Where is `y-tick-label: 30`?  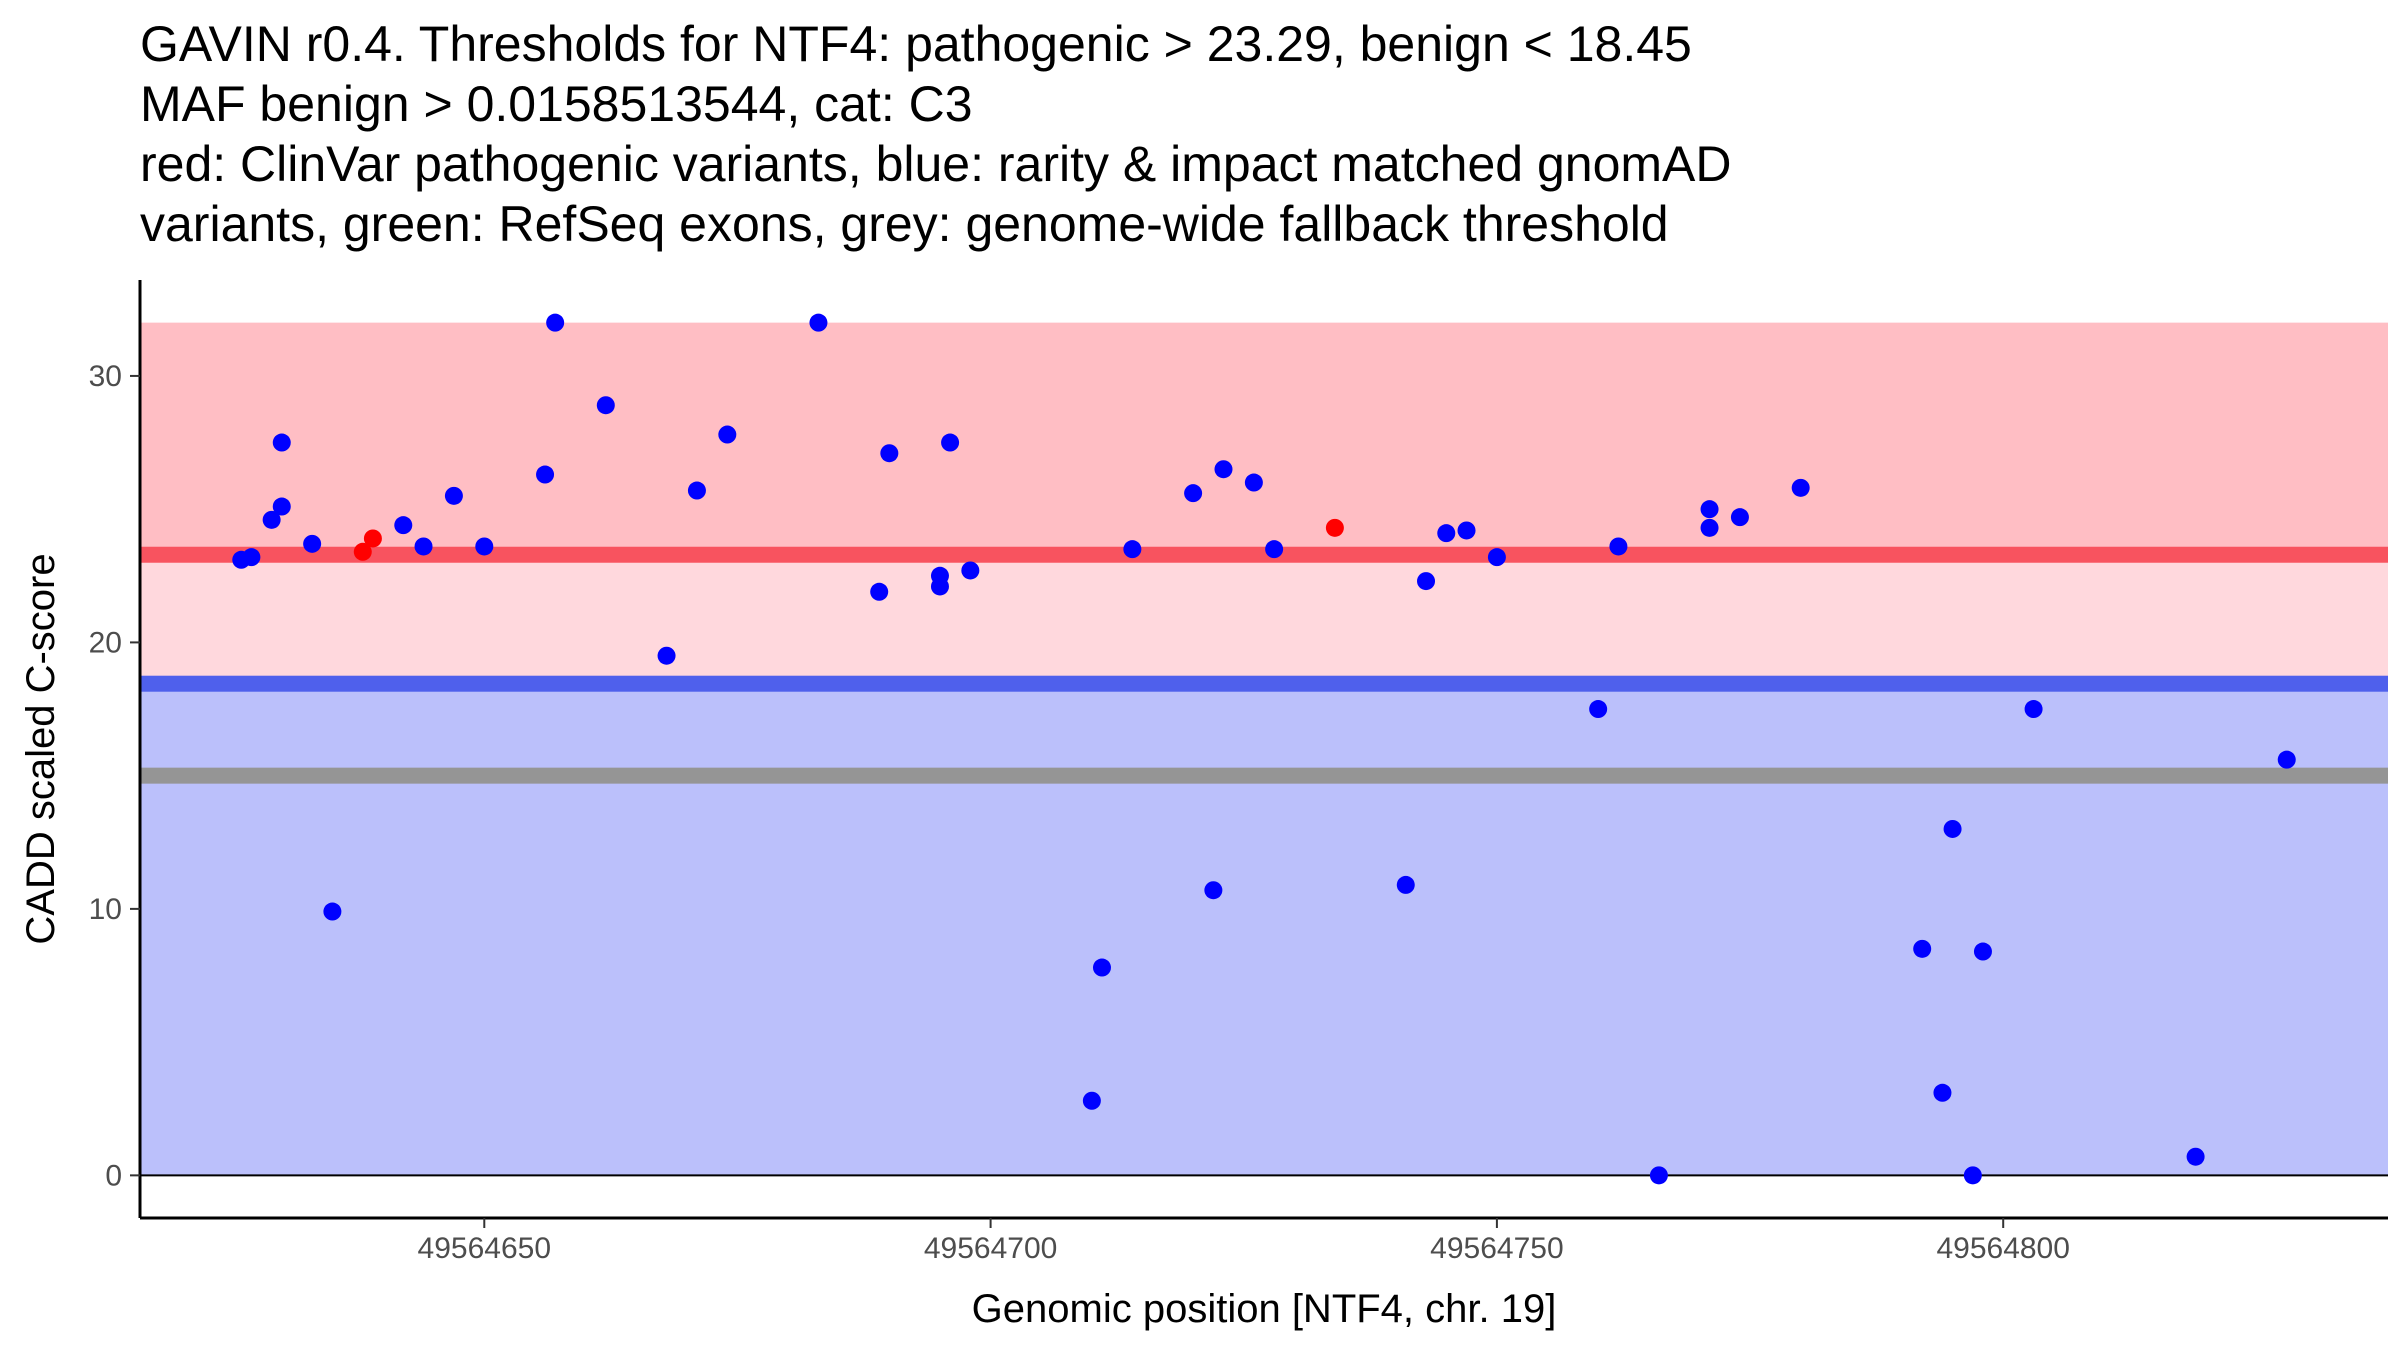 y-tick-label: 30 is located at coordinates (105, 376).